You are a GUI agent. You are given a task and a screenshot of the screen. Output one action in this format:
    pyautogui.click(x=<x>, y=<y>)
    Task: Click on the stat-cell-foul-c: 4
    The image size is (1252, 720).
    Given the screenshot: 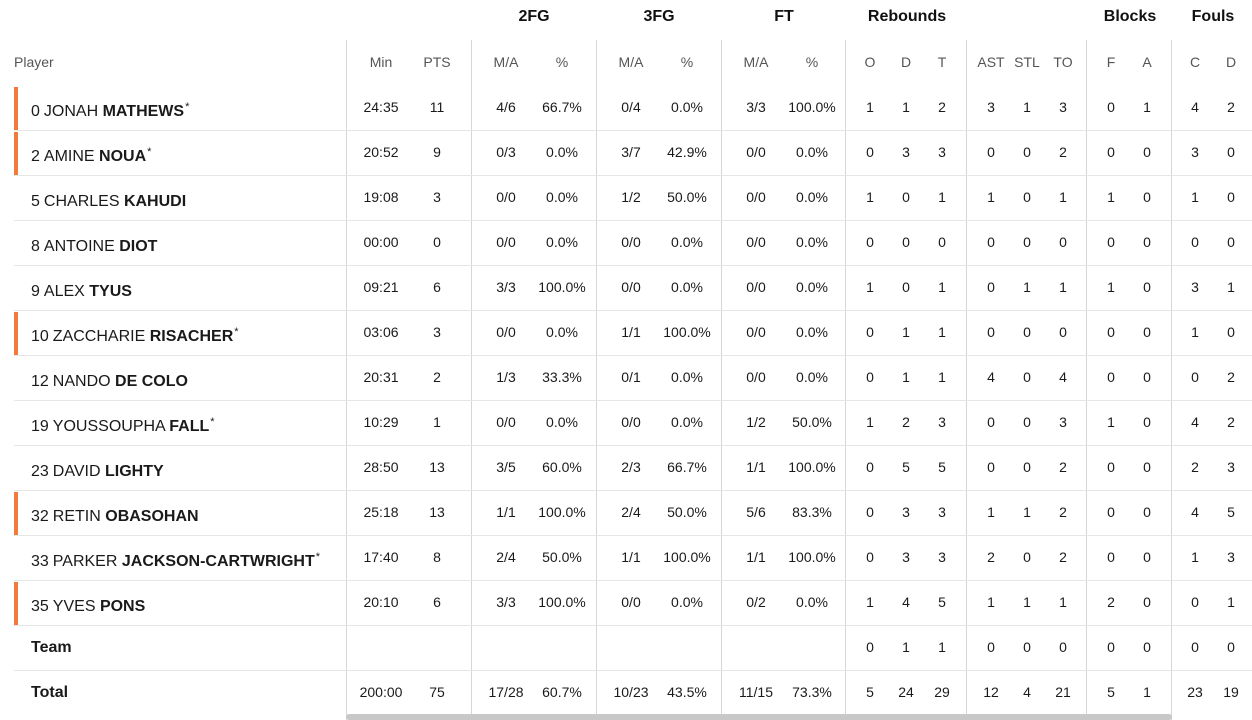 What is the action you would take?
    pyautogui.click(x=1195, y=512)
    